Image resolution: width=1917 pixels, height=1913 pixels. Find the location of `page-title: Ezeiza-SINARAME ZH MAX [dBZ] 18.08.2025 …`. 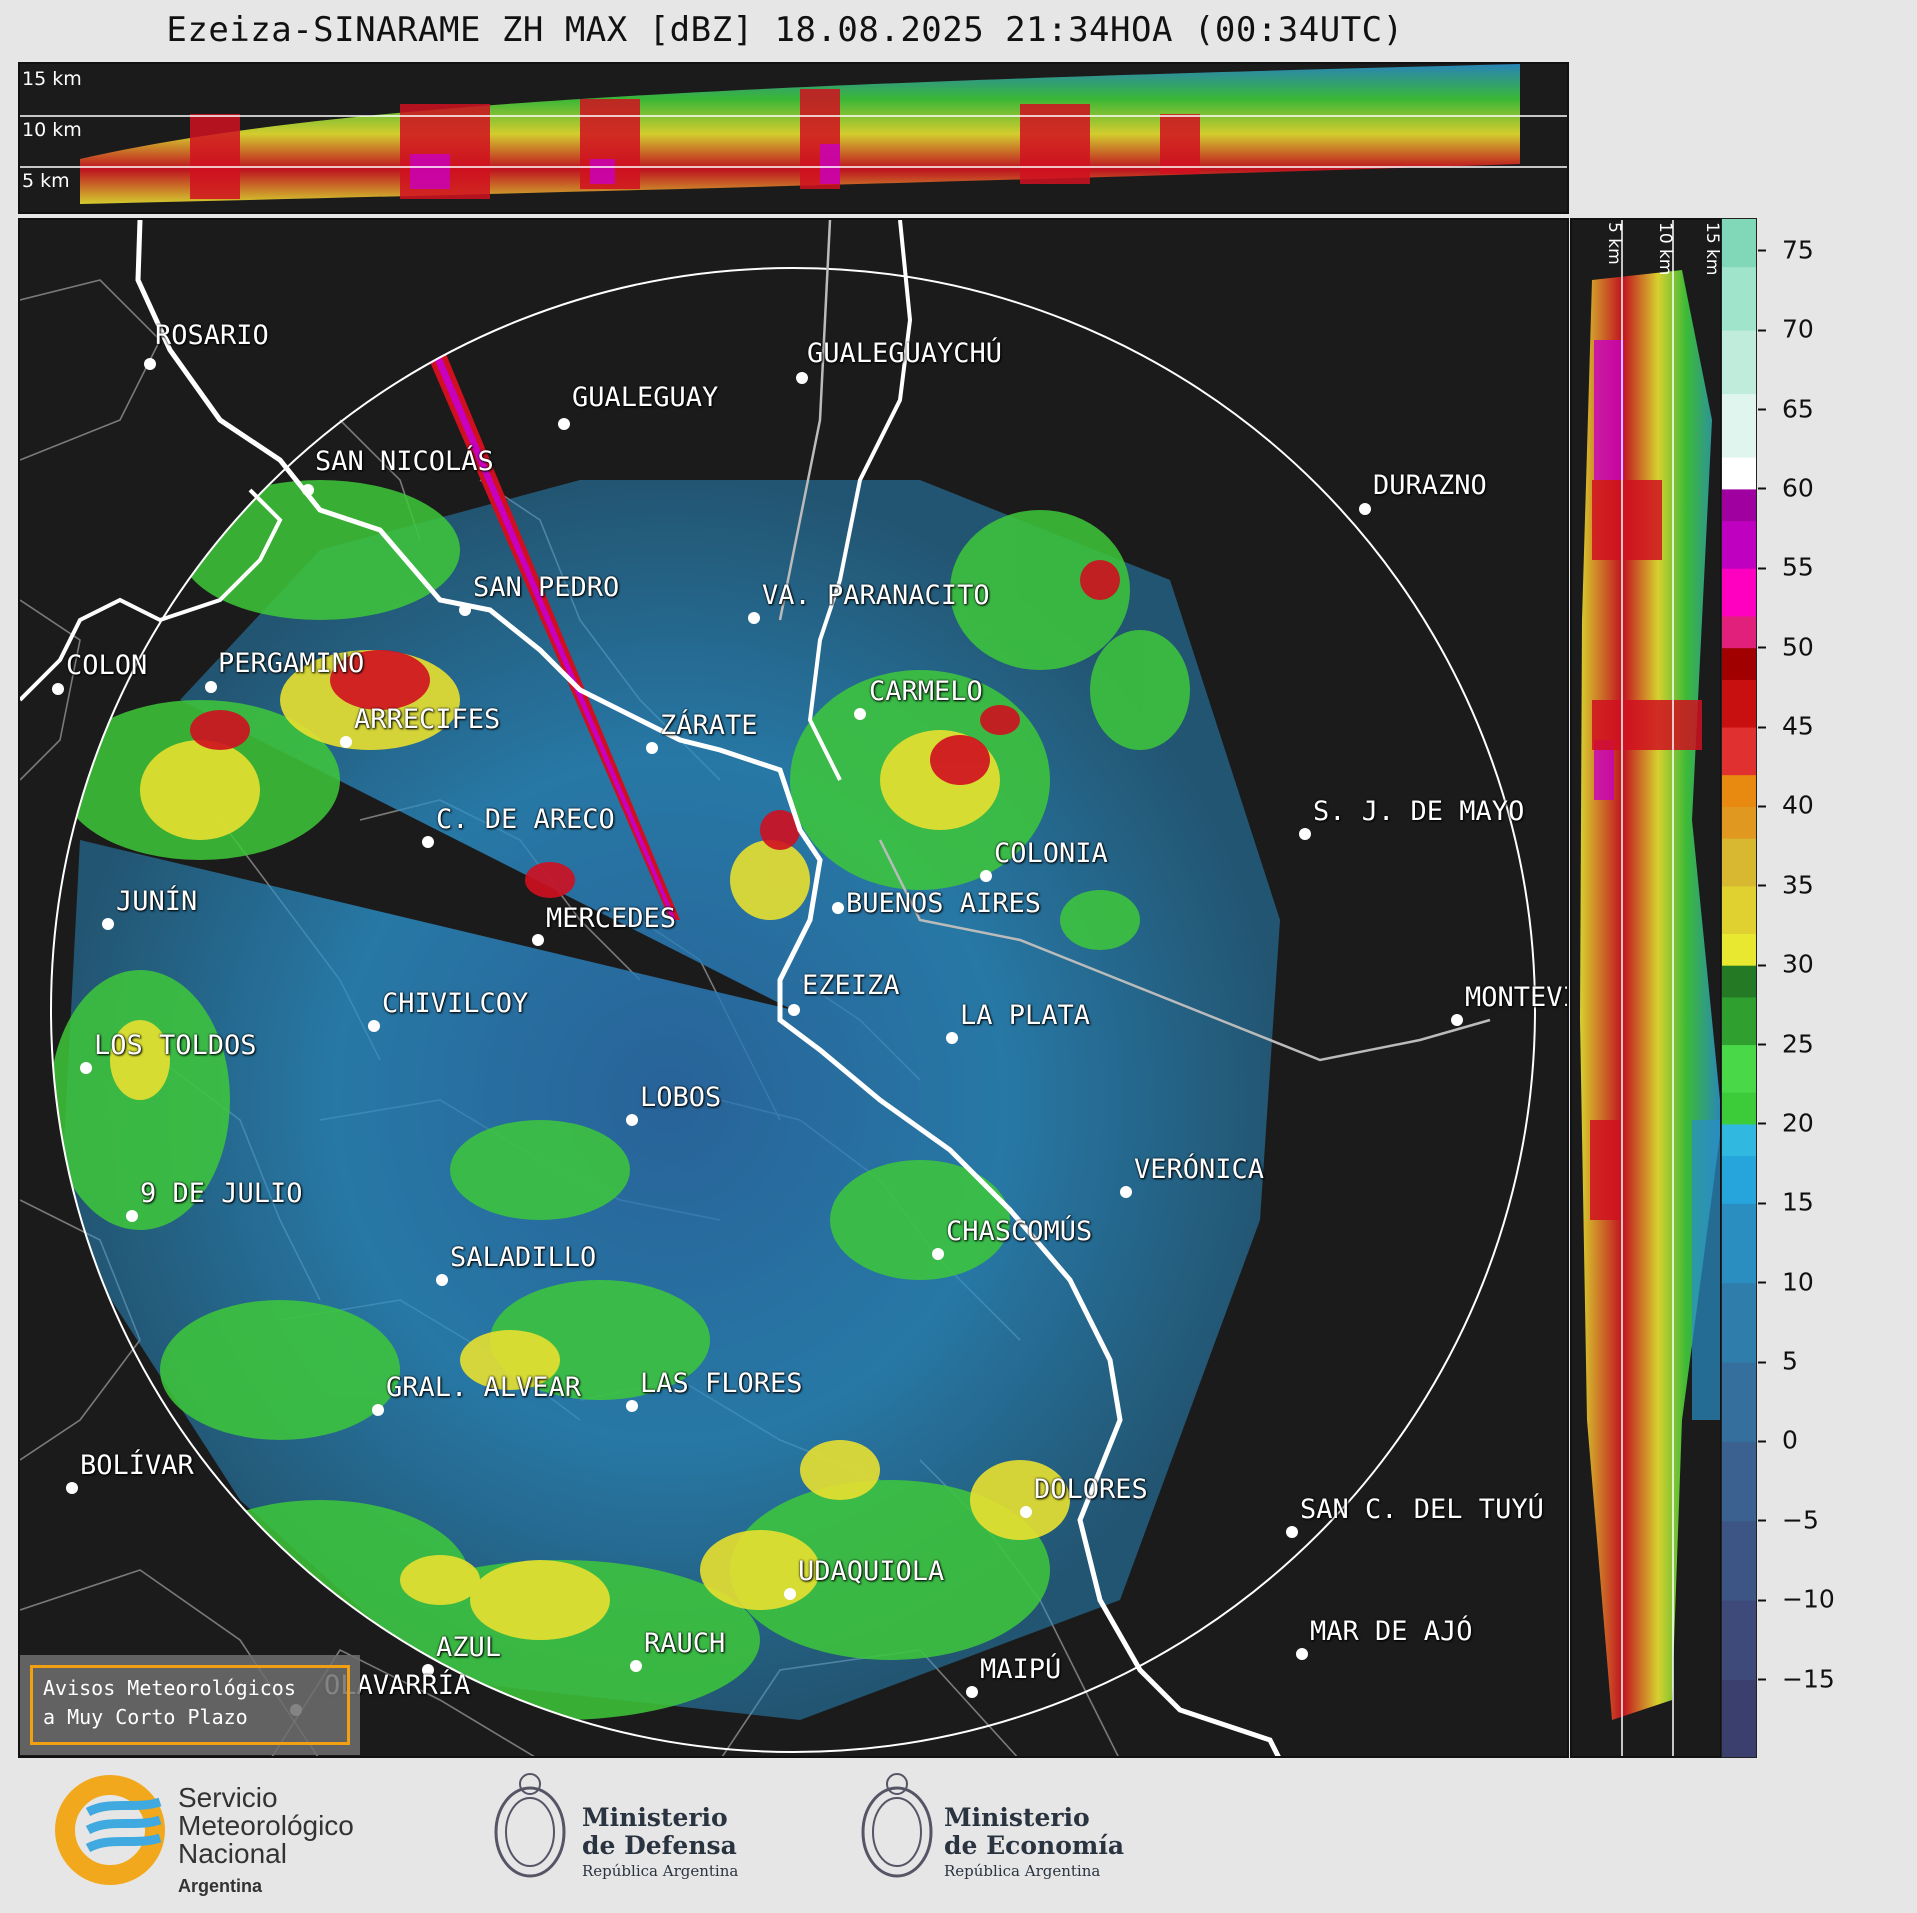

page-title: Ezeiza-SINARAME ZH MAX [dBZ] 18.08.2025 … is located at coordinates (785, 30).